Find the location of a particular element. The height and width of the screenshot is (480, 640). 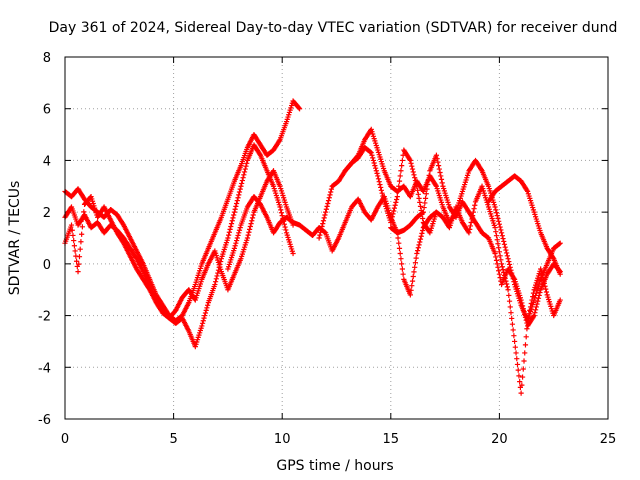

x-tick-label: 25 is located at coordinates (608, 439).